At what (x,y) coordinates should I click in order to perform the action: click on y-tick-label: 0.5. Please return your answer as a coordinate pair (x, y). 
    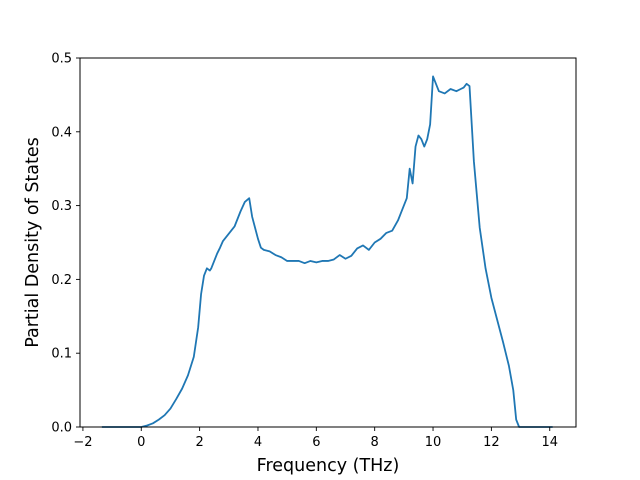
    Looking at the image, I should click on (61, 59).